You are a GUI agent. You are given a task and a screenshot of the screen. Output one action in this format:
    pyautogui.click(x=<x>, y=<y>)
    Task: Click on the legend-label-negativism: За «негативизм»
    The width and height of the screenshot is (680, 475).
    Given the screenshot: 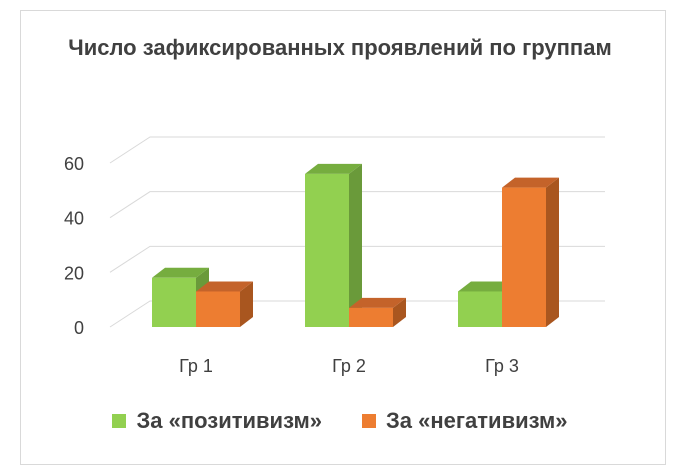 What is the action you would take?
    pyautogui.click(x=476, y=420)
    